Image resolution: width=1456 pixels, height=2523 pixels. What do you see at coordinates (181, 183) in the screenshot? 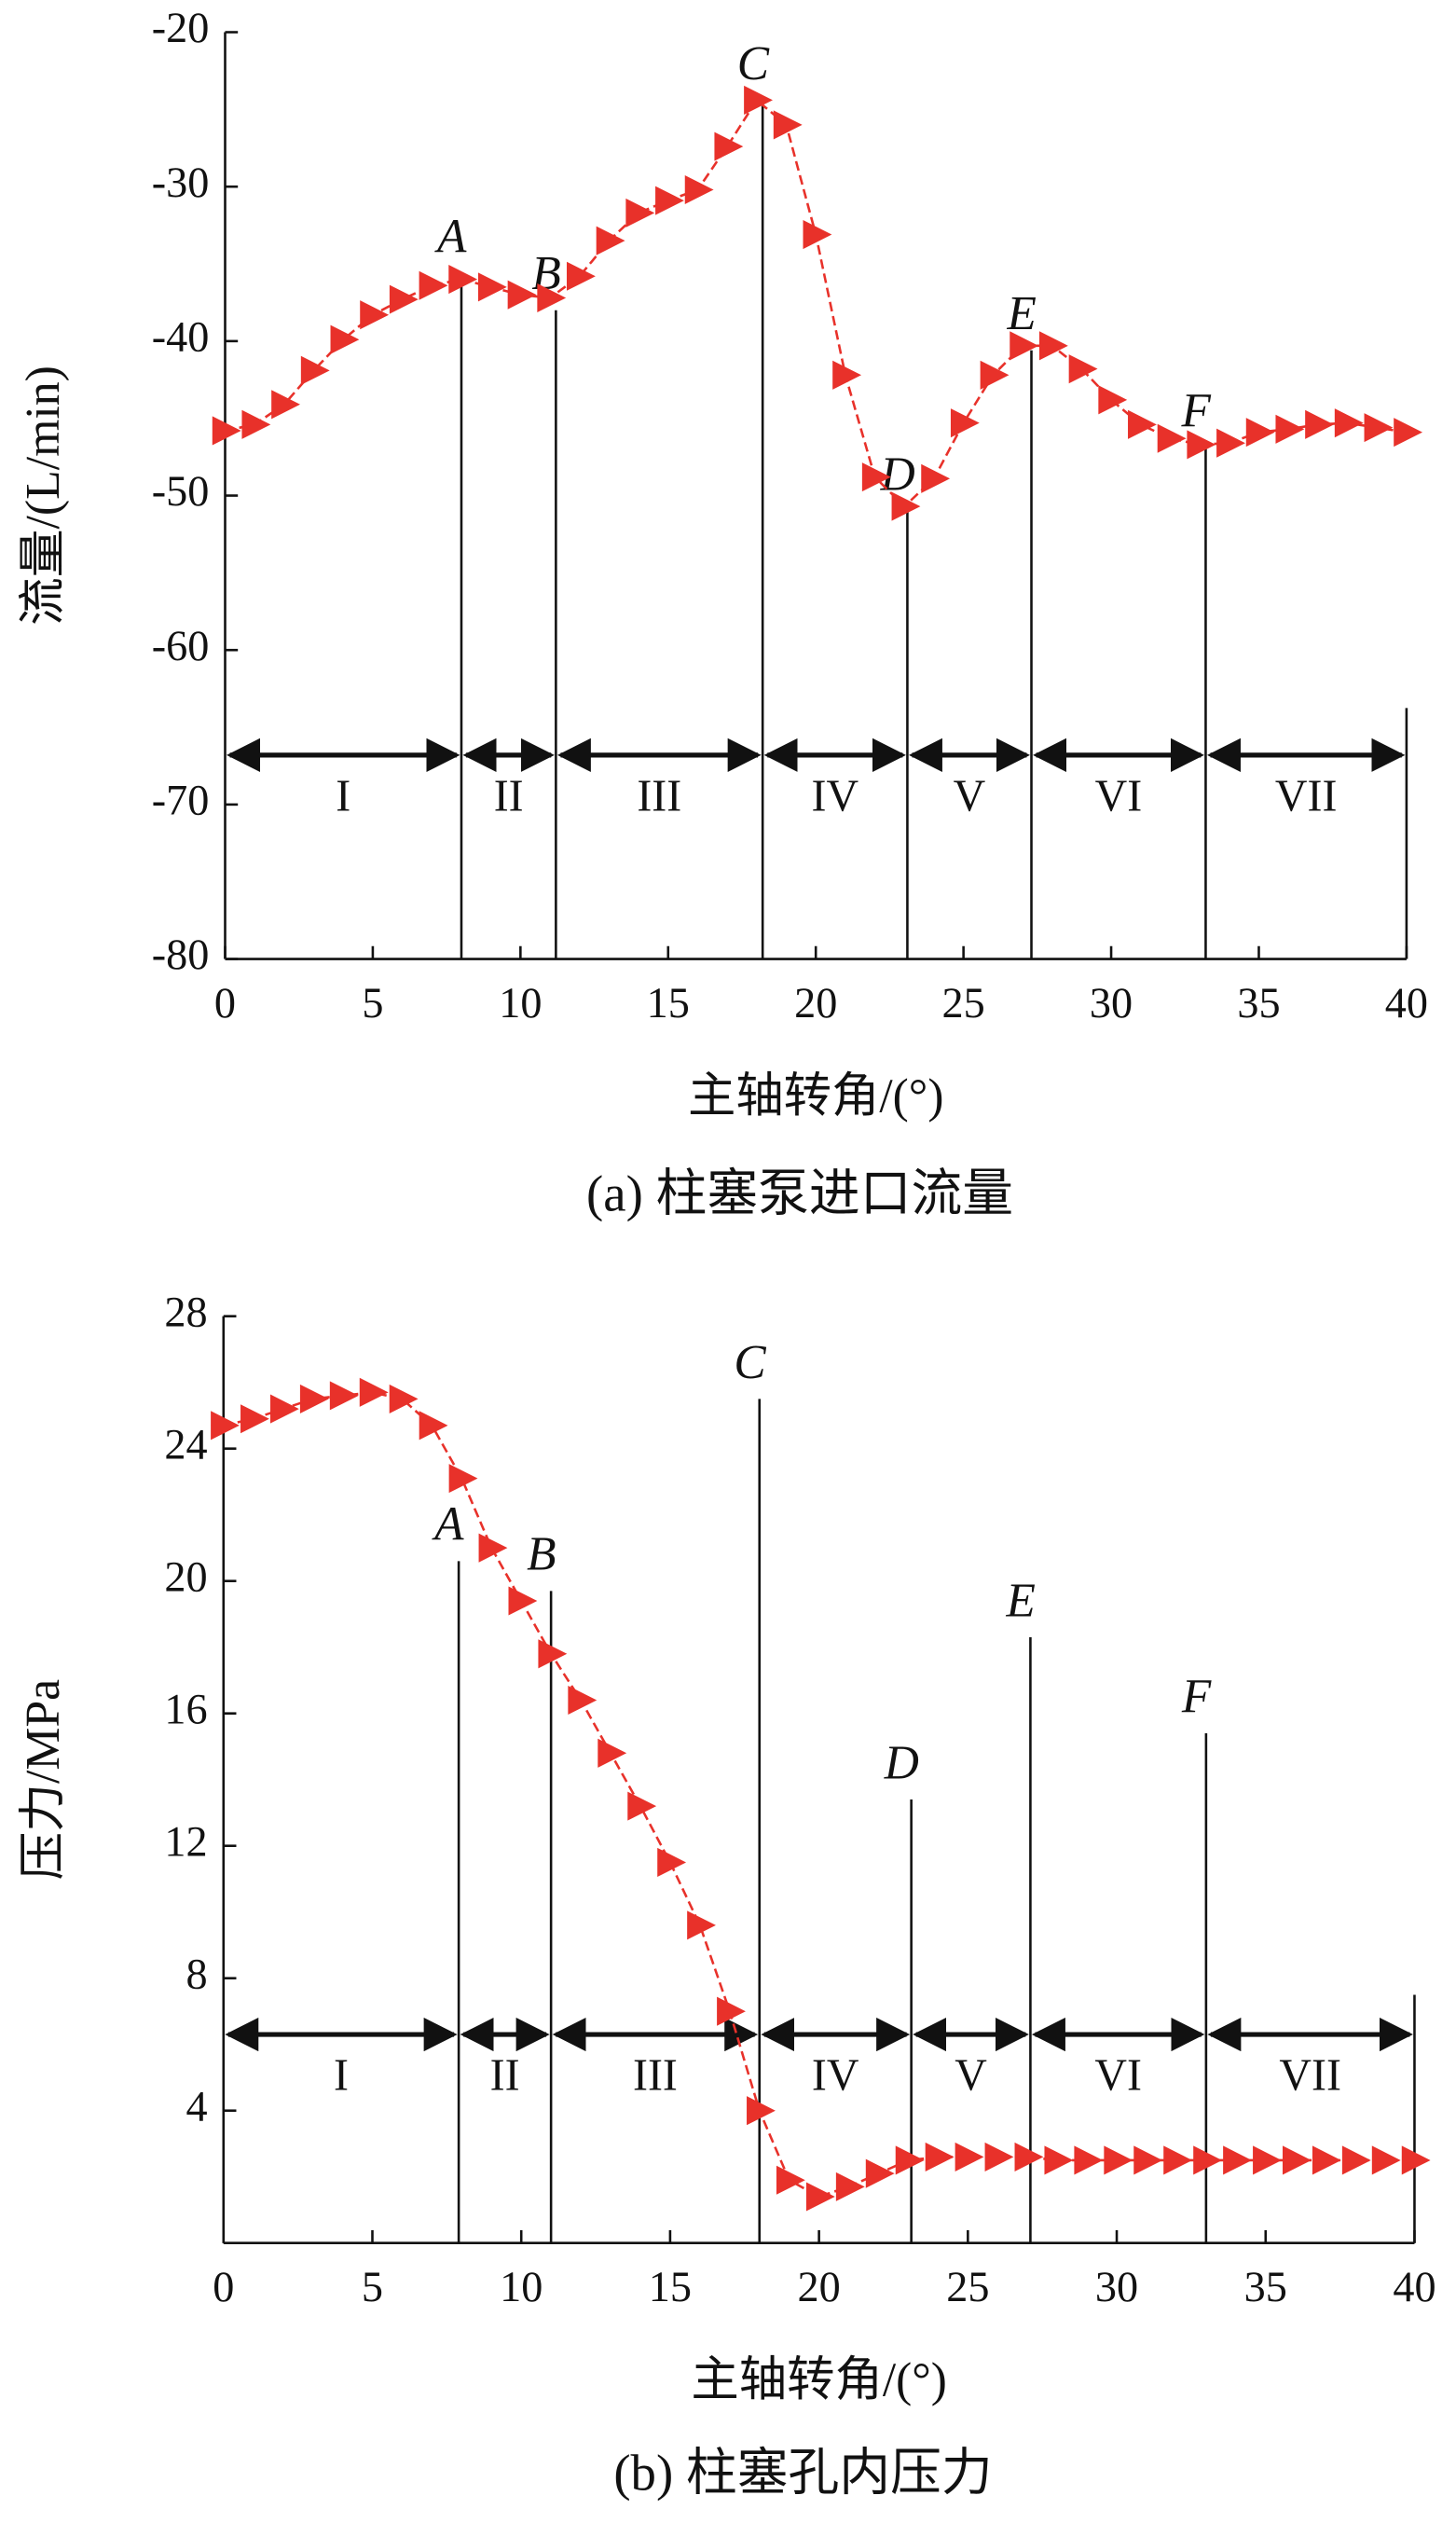
I see `y-tick-label: -30` at bounding box center [181, 183].